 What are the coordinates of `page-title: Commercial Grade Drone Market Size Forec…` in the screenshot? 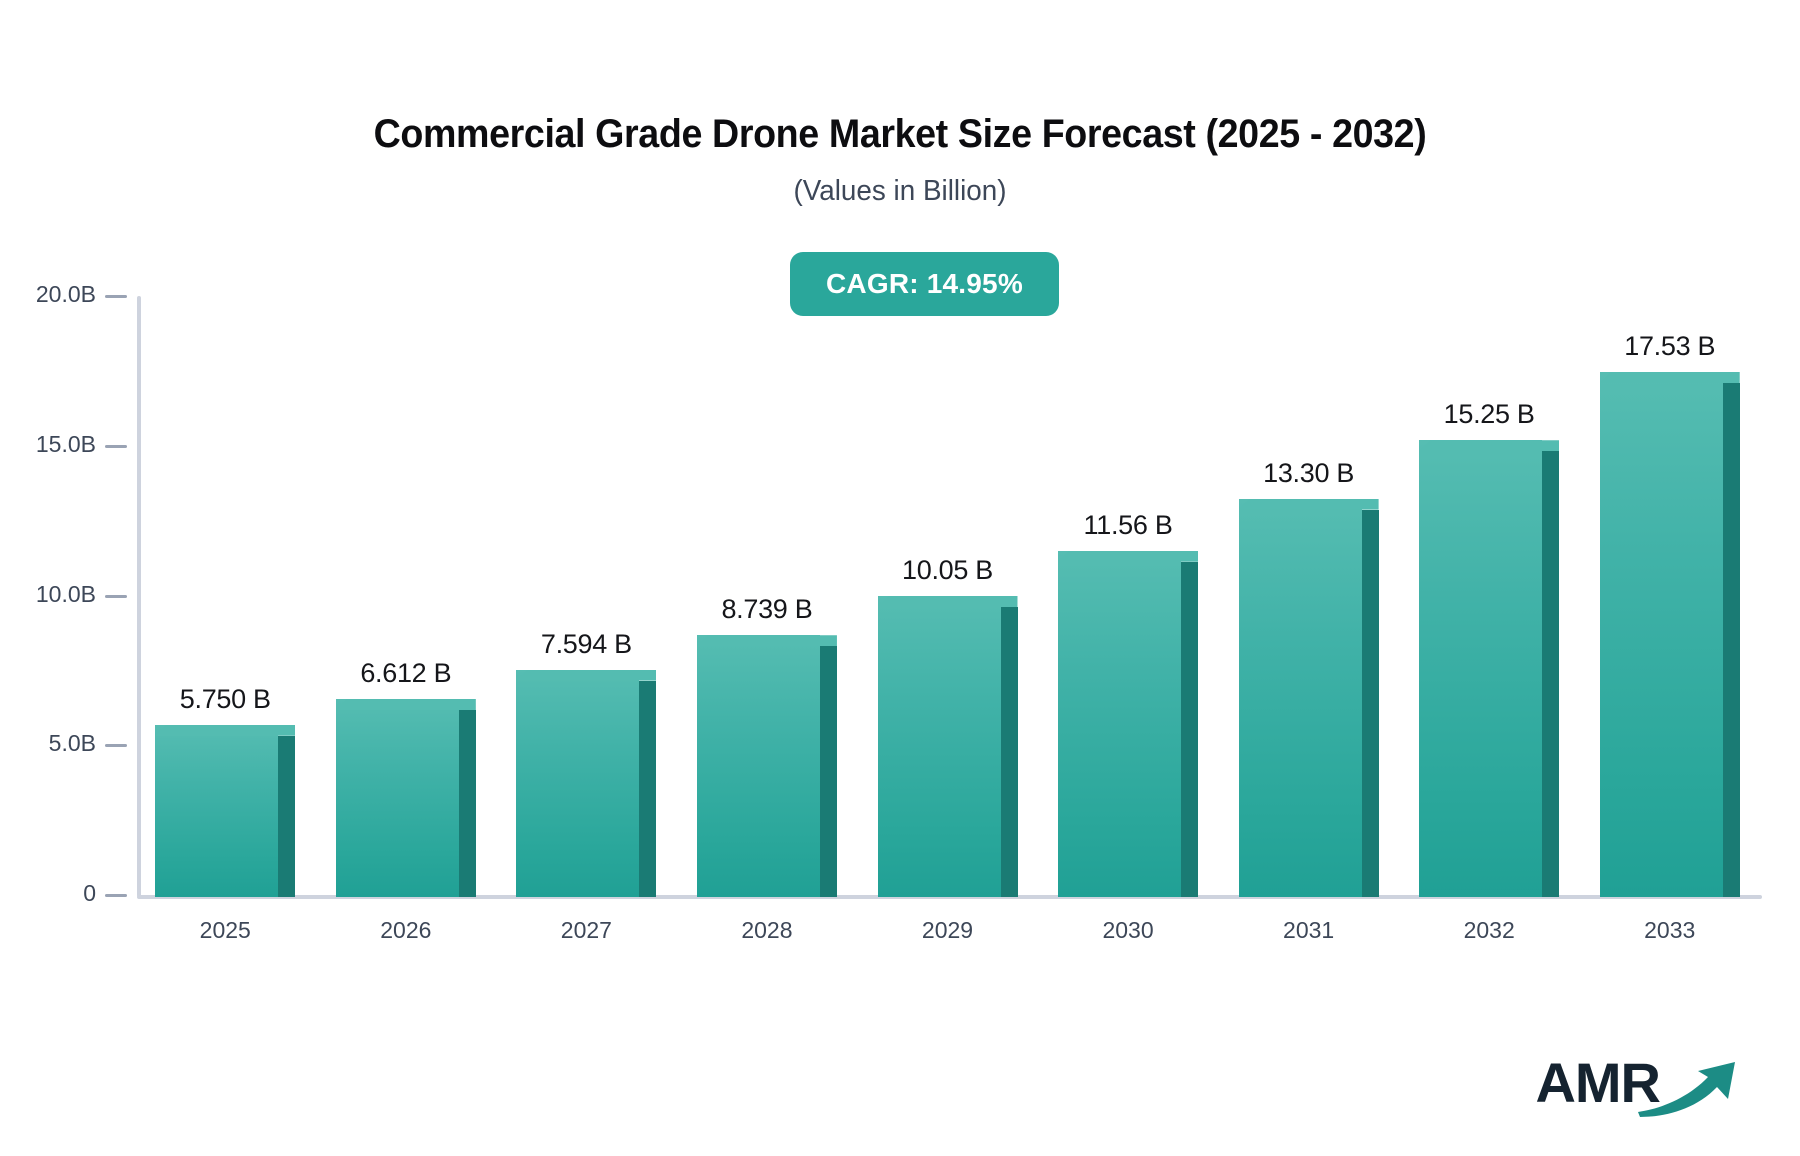 It's located at (900, 134).